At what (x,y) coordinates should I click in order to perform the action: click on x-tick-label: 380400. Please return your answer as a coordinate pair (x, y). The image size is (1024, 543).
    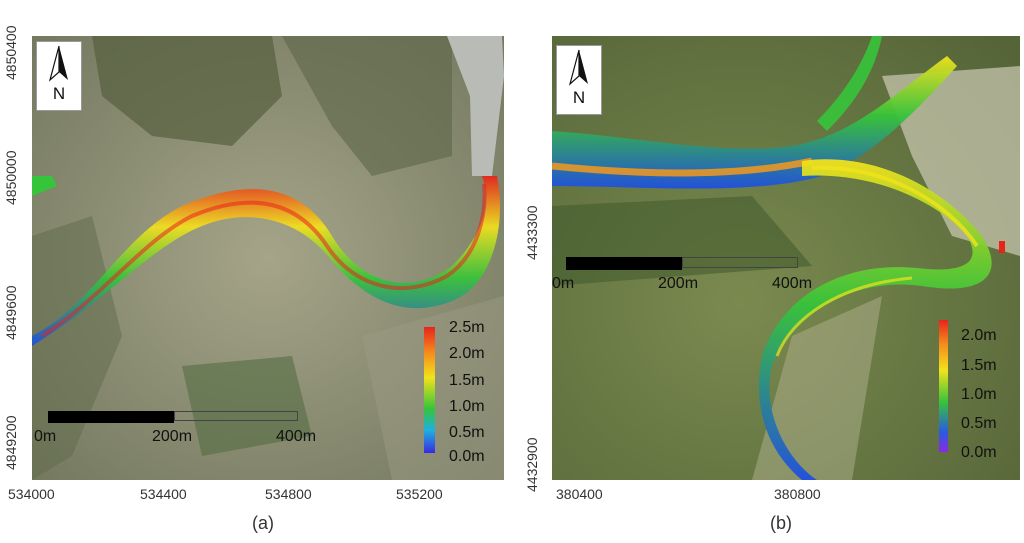
    Looking at the image, I should click on (579, 494).